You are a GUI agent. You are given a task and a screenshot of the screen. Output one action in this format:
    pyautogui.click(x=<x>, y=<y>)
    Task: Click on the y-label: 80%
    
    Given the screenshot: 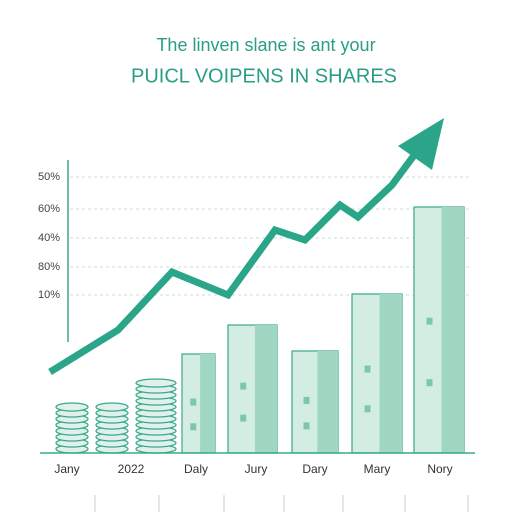 What is the action you would take?
    pyautogui.click(x=49, y=267)
    